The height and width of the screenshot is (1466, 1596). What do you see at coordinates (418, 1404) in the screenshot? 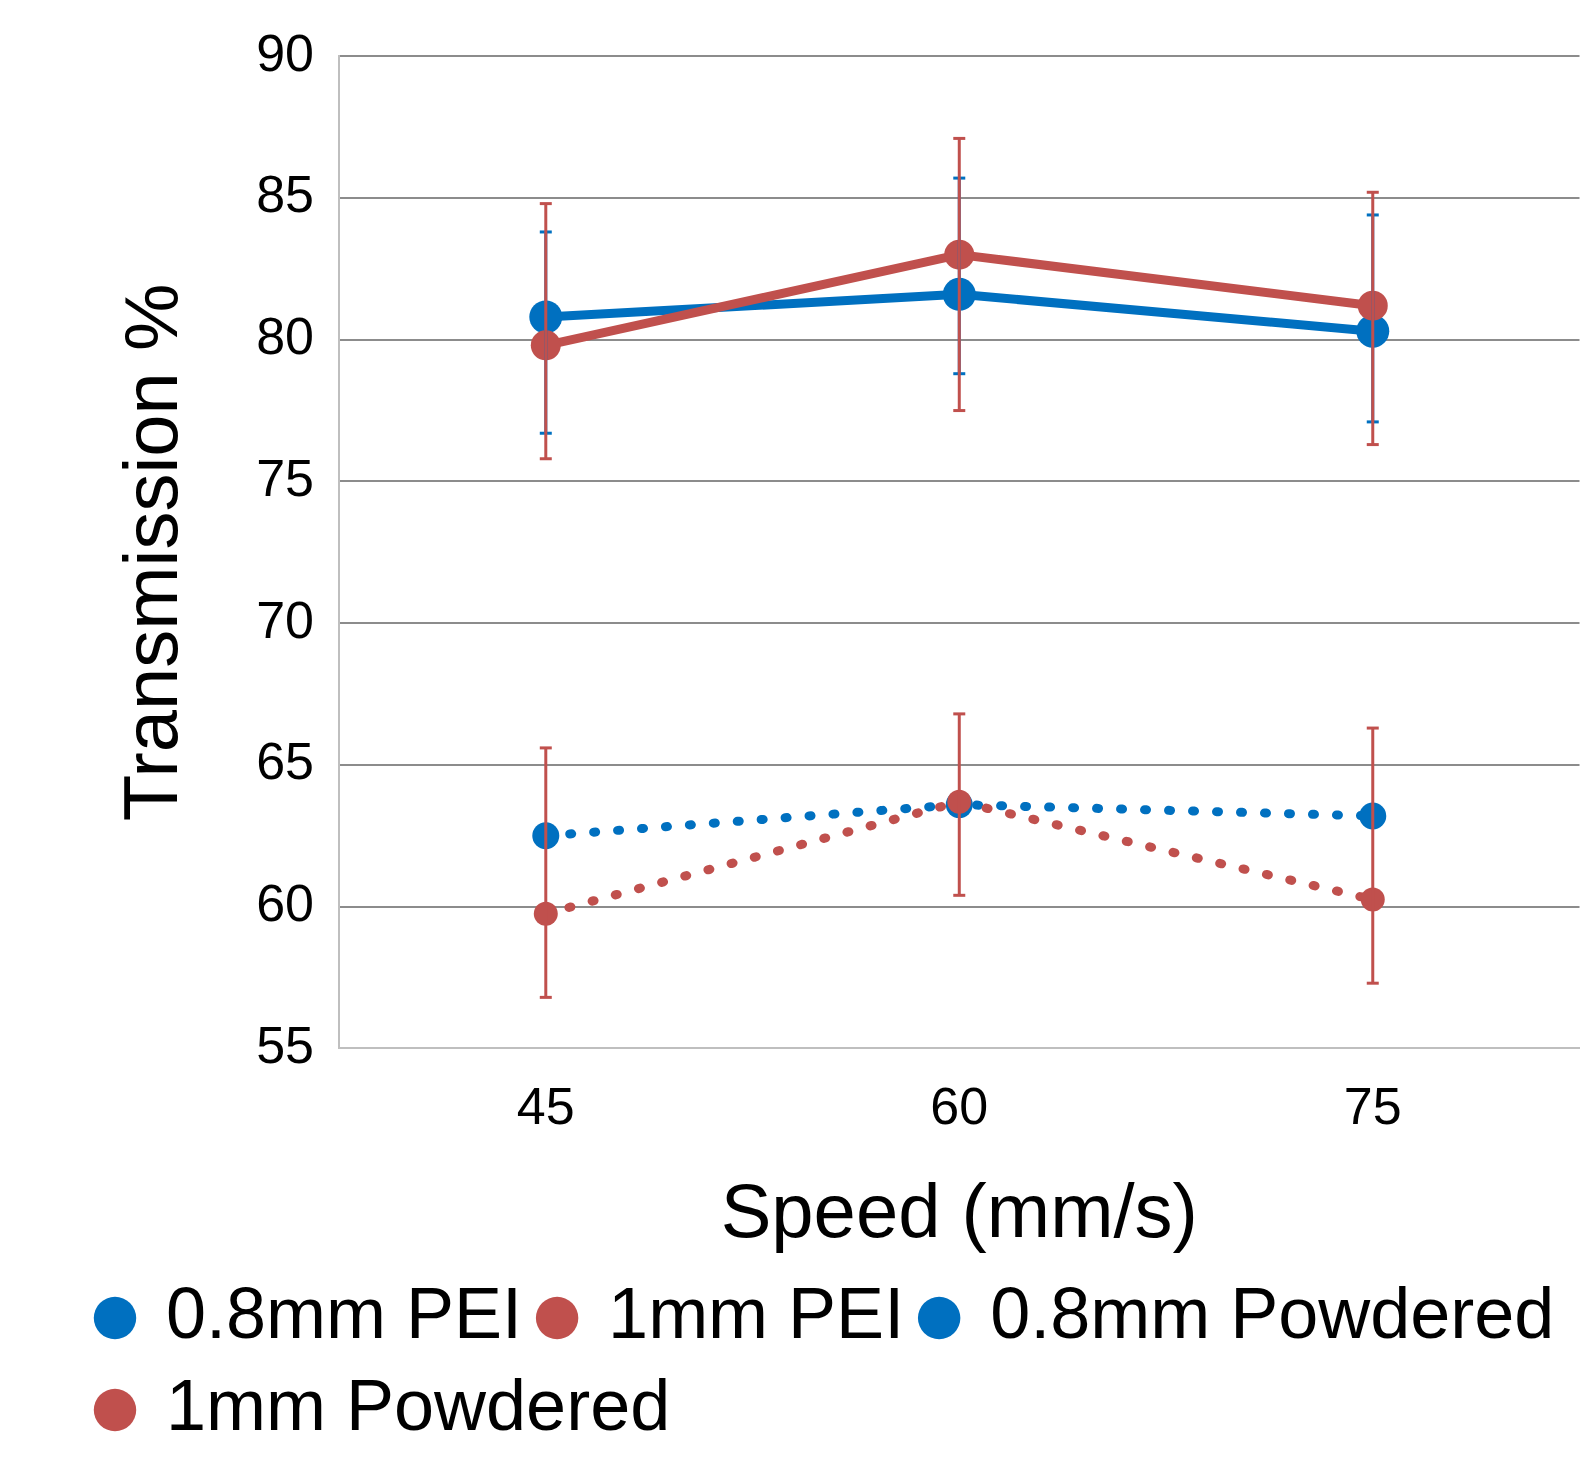
I see `legend-label: 1mm Powdered` at bounding box center [418, 1404].